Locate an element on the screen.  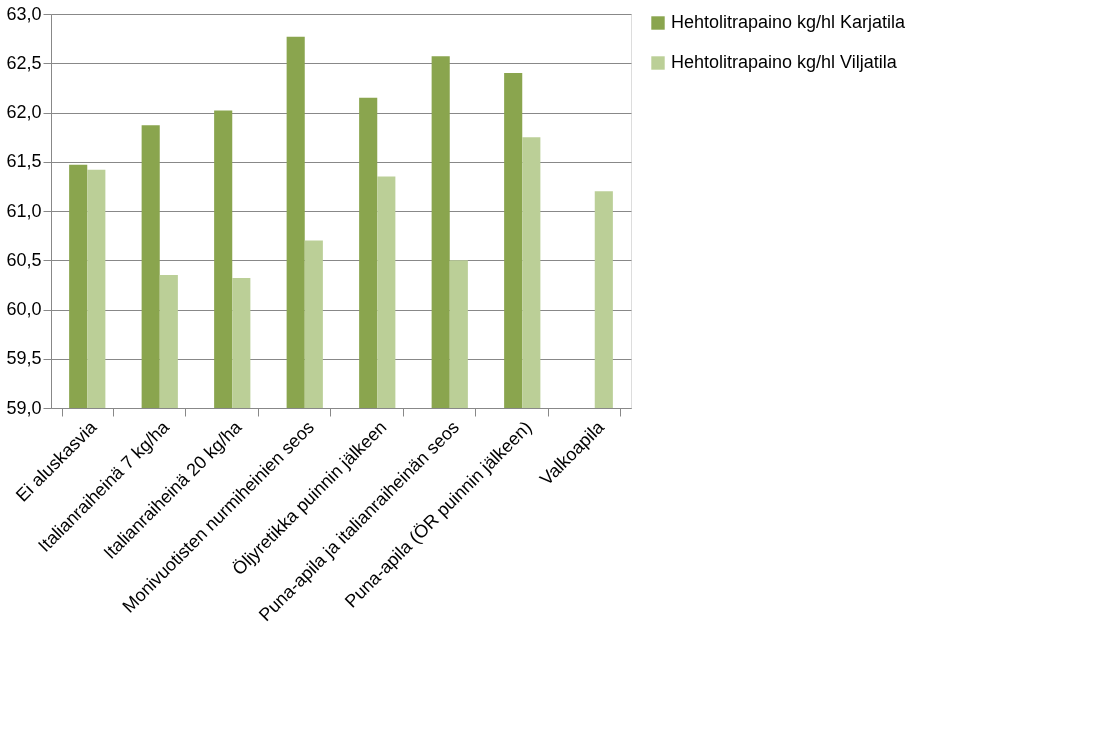
y-tick-label: 59,5 is located at coordinates (24, 358).